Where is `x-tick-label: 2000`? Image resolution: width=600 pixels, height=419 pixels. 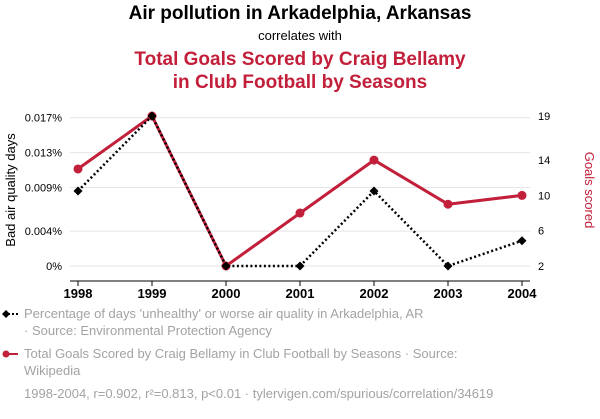 x-tick-label: 2000 is located at coordinates (226, 293).